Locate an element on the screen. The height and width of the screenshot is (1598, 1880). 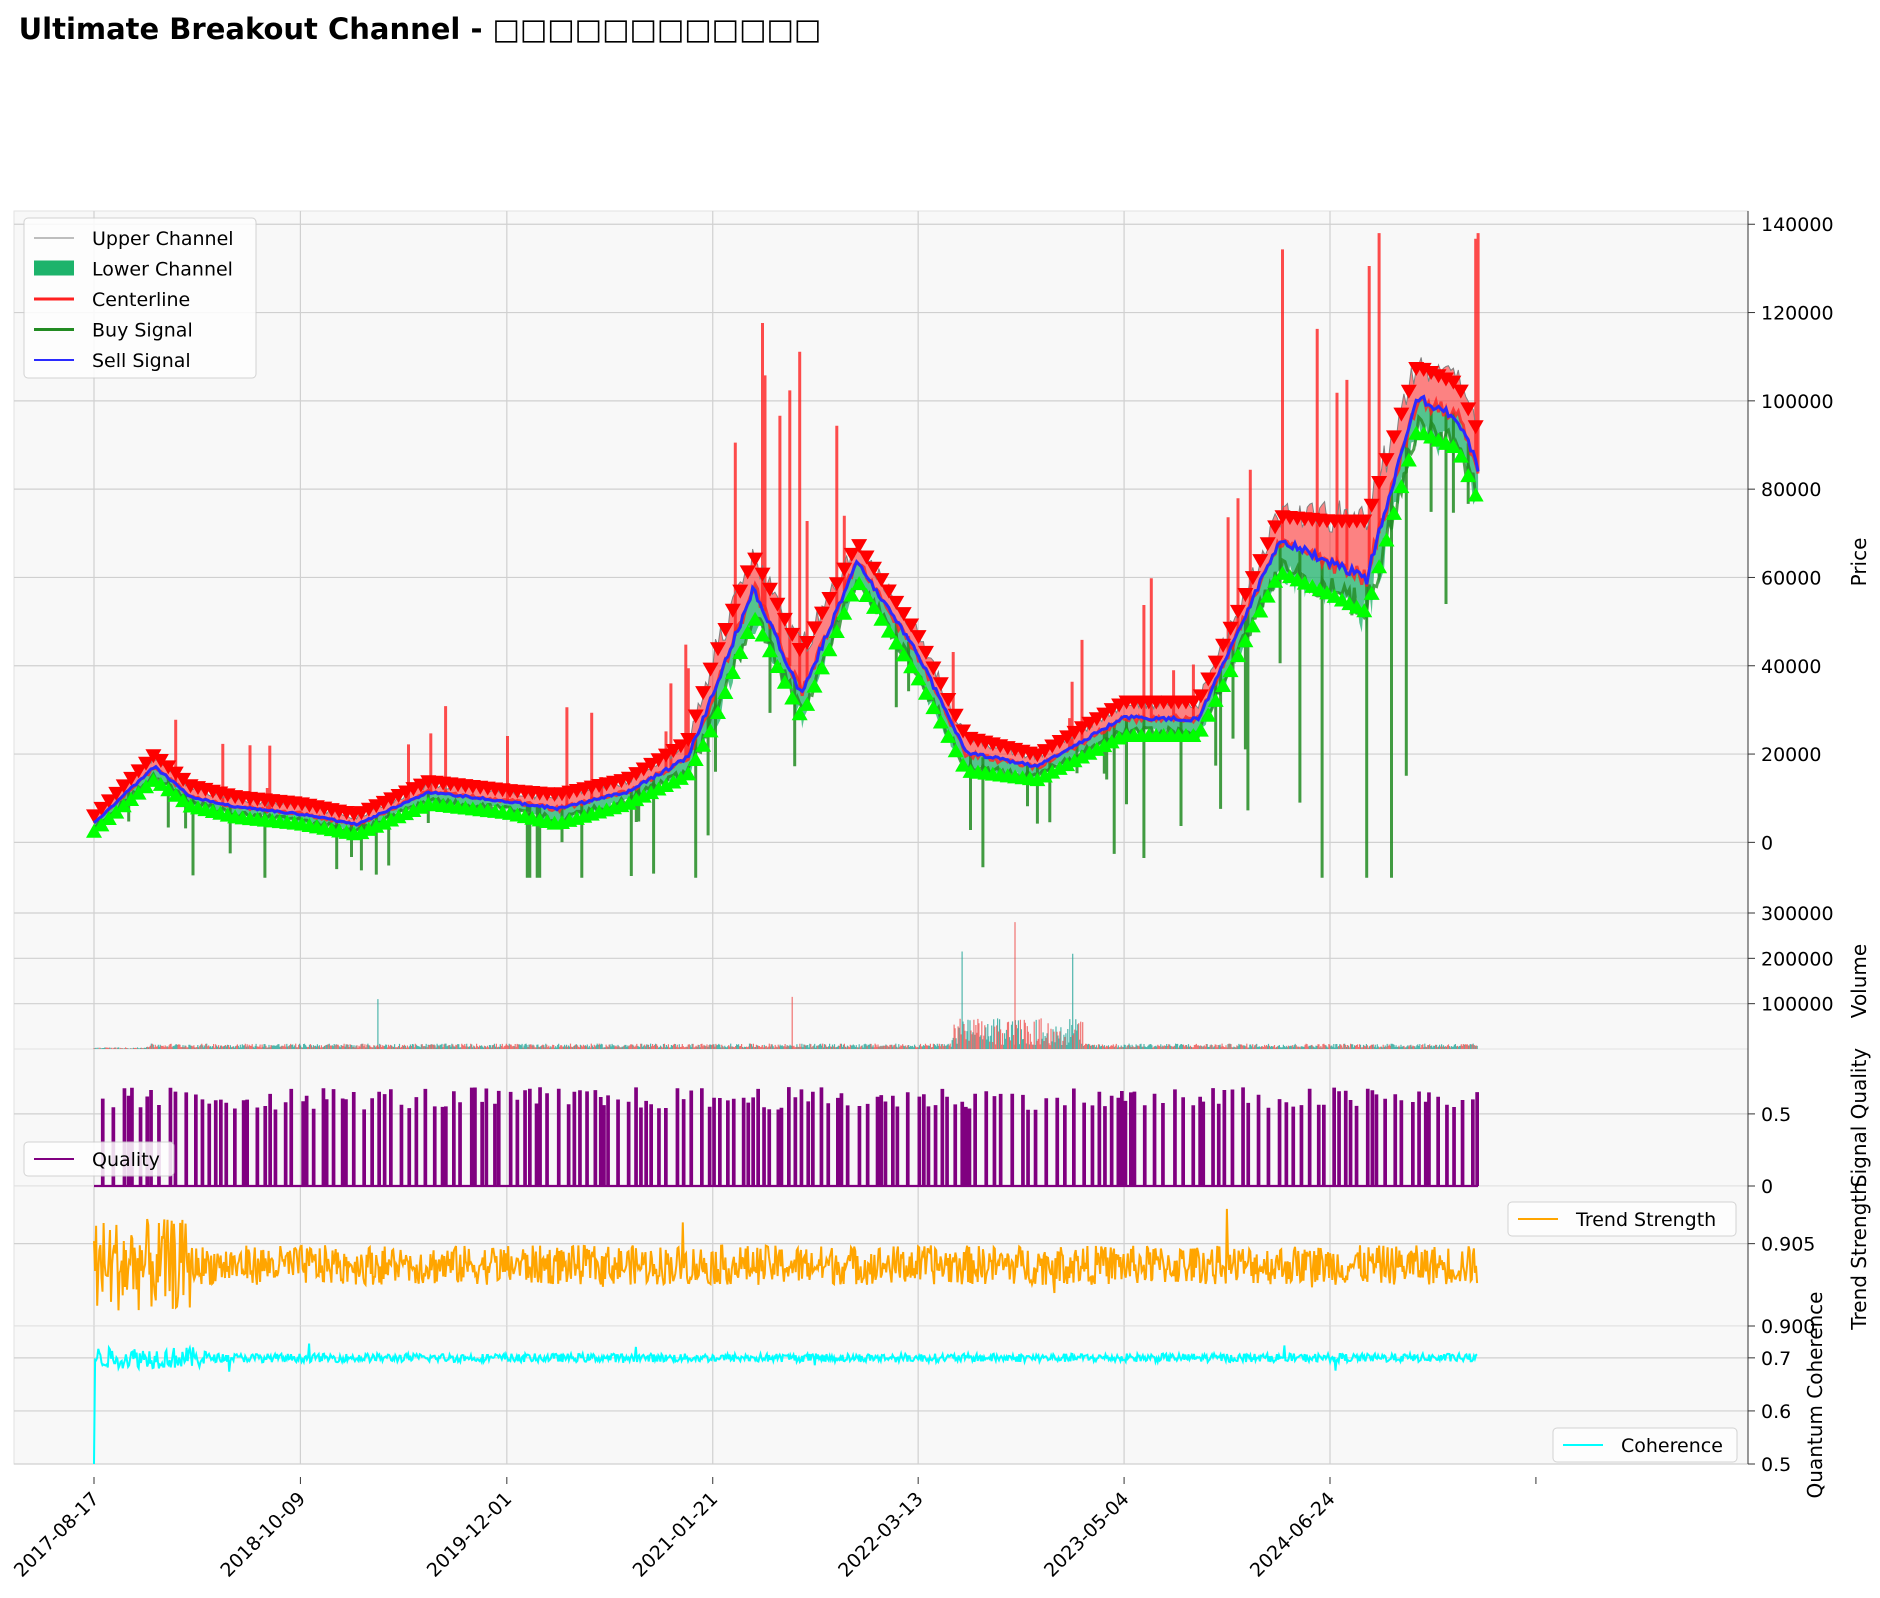
coherence-panel-bg is located at coordinates (881, 1395).